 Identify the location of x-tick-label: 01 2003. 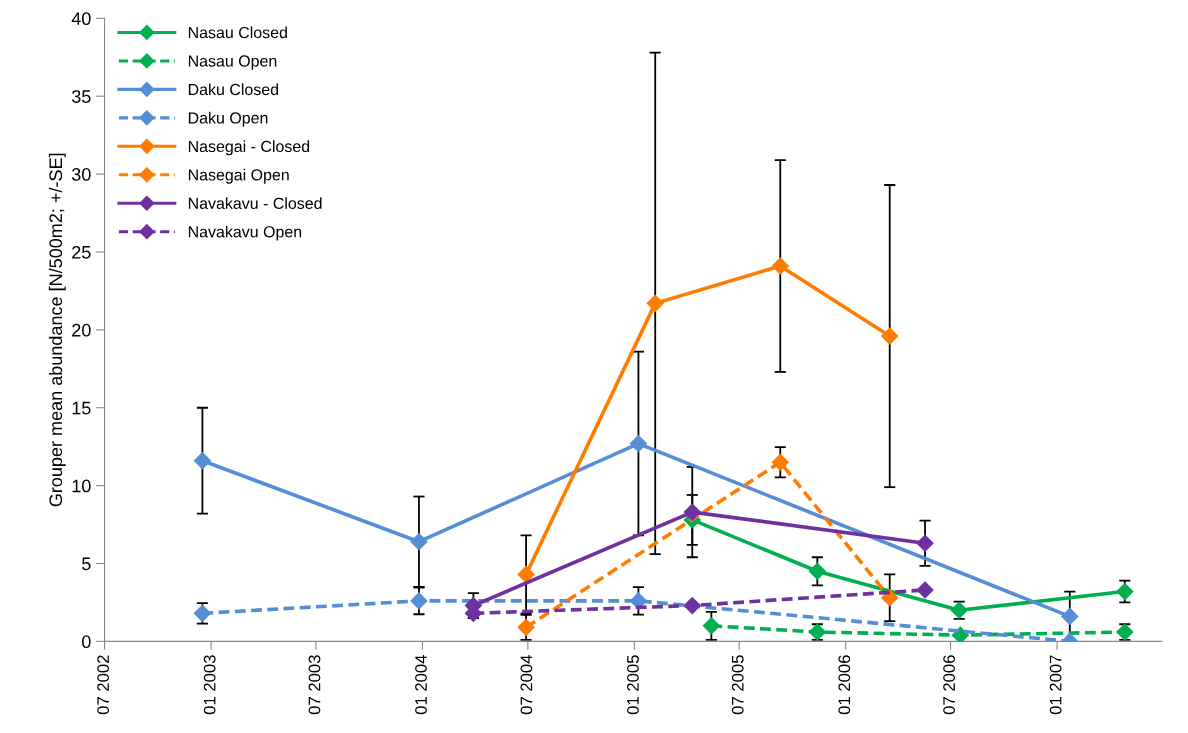
(209, 685).